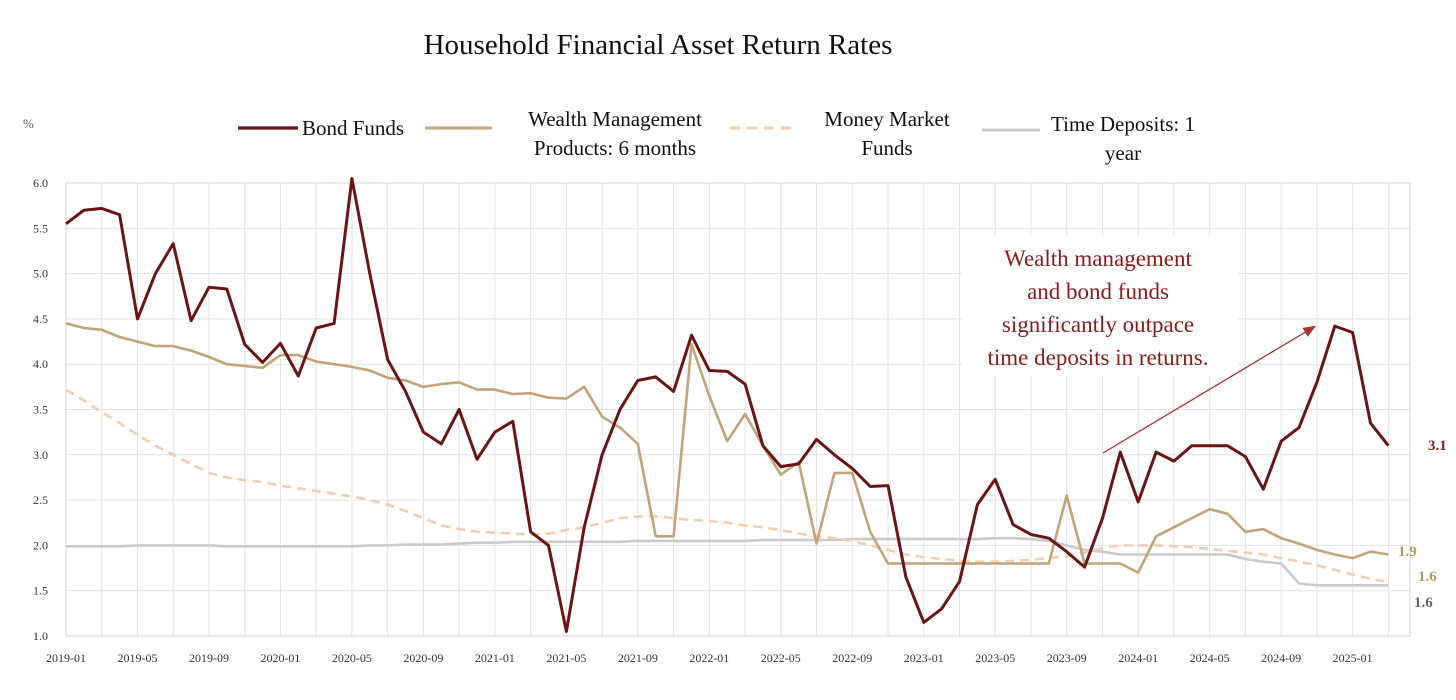  I want to click on annotation-text: significantly outpace, so click(1098, 324).